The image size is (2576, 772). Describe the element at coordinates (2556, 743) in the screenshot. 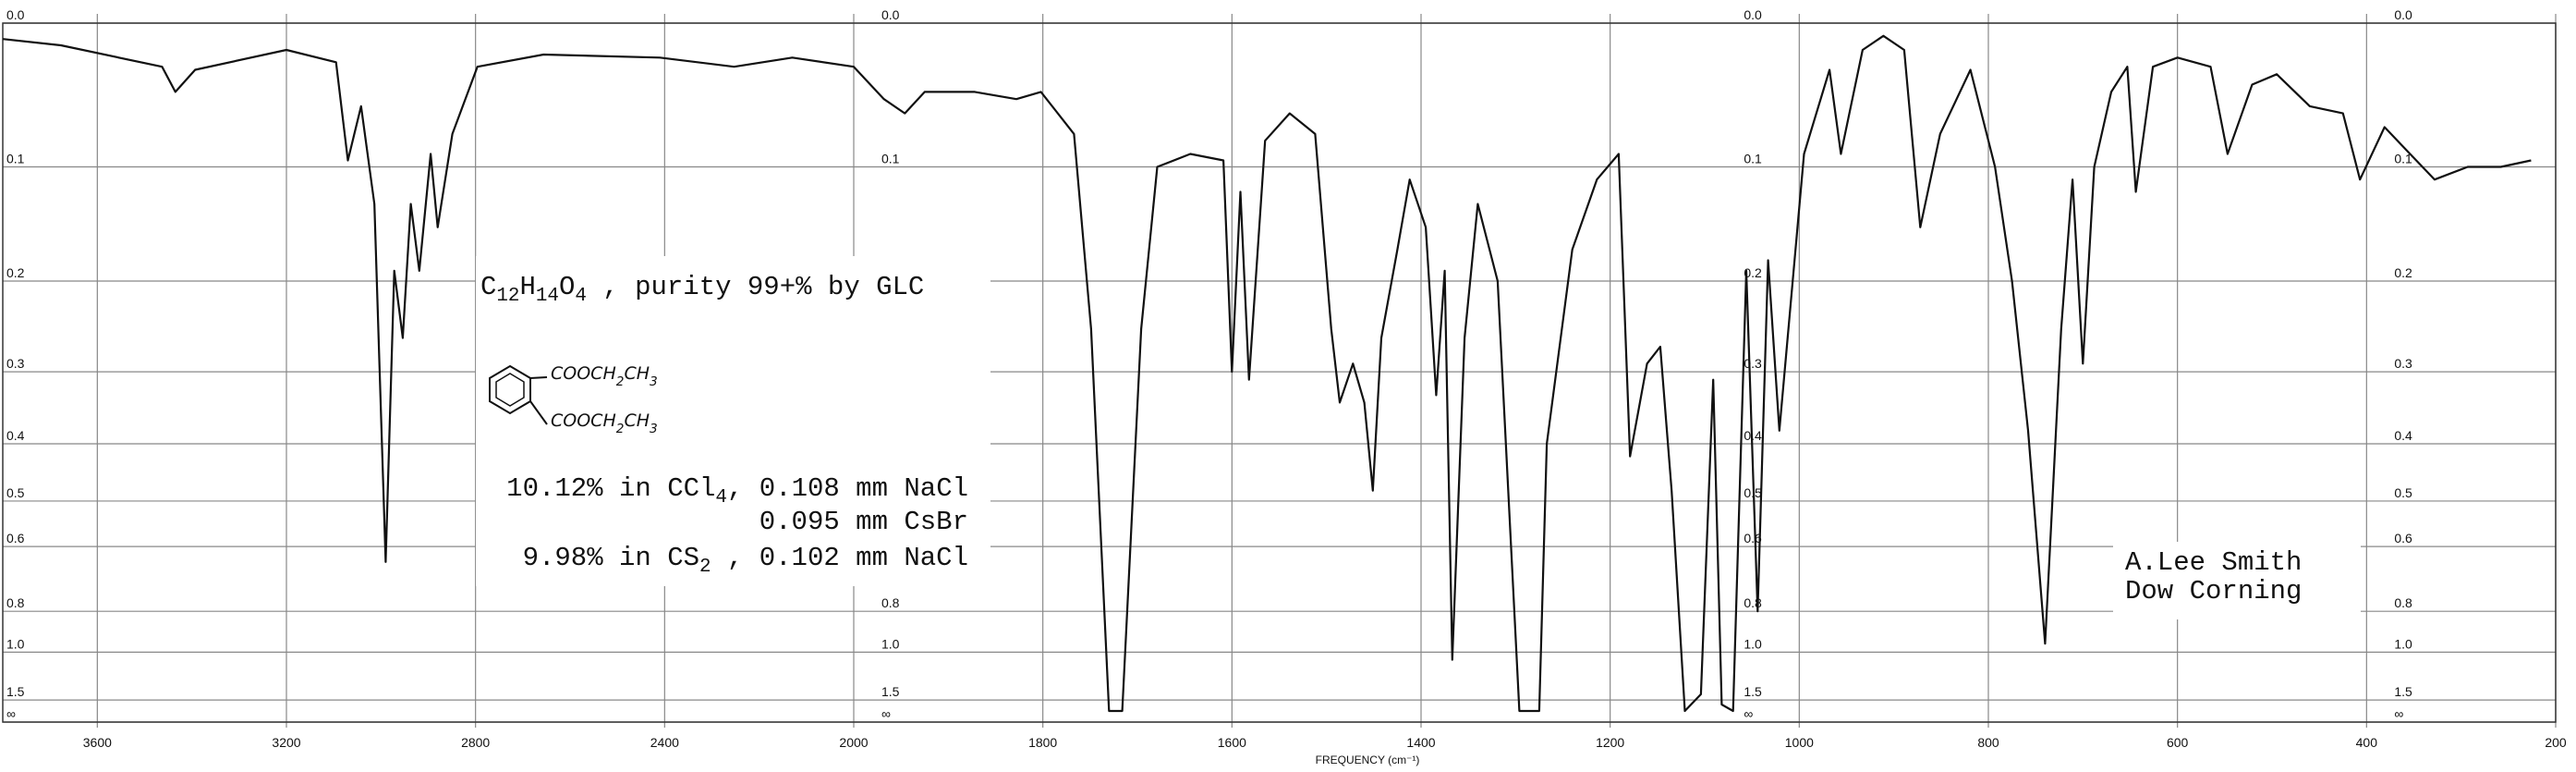

I see `x-tick-label: 200` at that location.